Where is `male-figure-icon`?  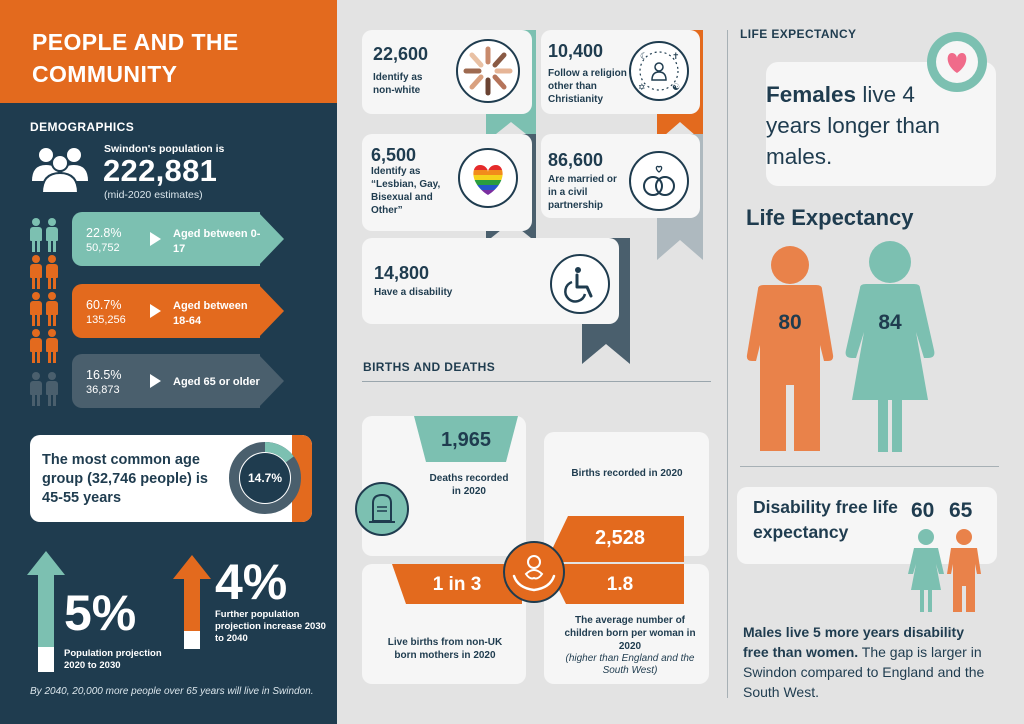
male-figure-icon is located at coordinates (790, 348).